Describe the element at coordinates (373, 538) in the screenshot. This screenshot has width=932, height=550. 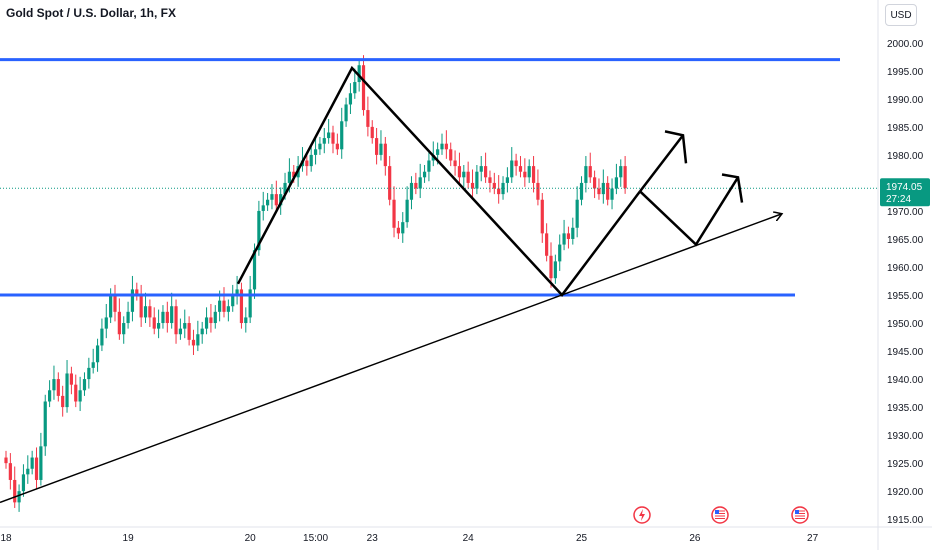
I see `x-tick-label: 23` at that location.